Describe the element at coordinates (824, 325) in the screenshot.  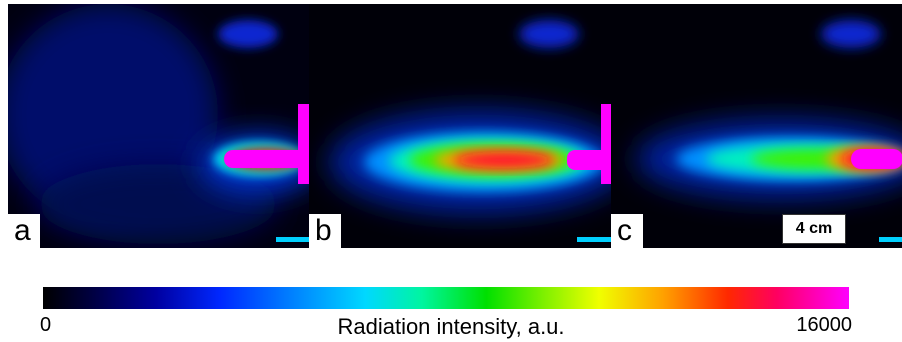
I see `colorbar-max-label: 16000` at that location.